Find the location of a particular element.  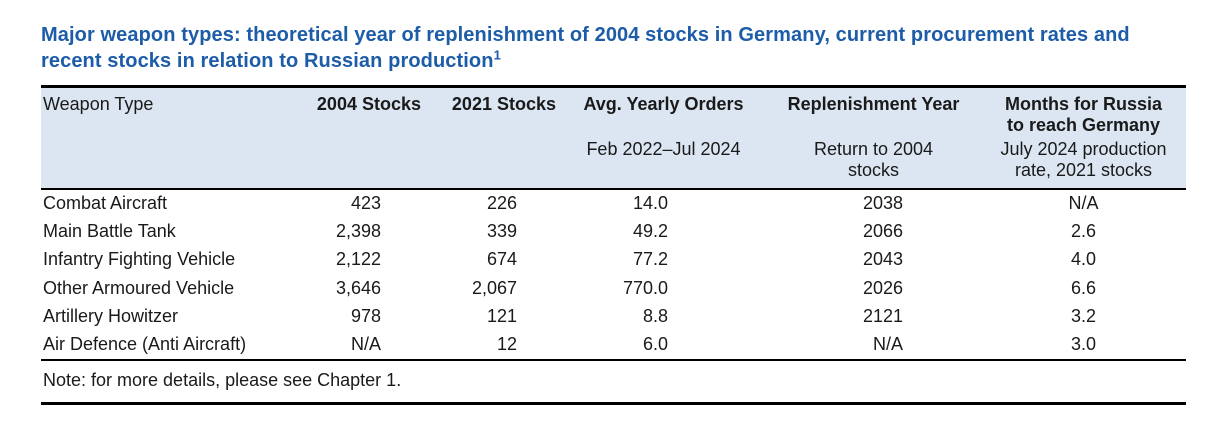

cell-replenishment-year: 2043 is located at coordinates (882, 259).